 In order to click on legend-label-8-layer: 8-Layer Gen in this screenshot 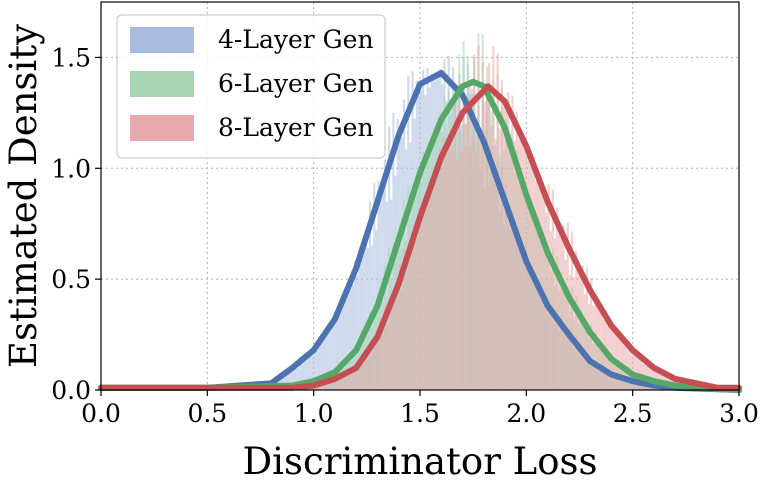, I will do `click(296, 127)`.